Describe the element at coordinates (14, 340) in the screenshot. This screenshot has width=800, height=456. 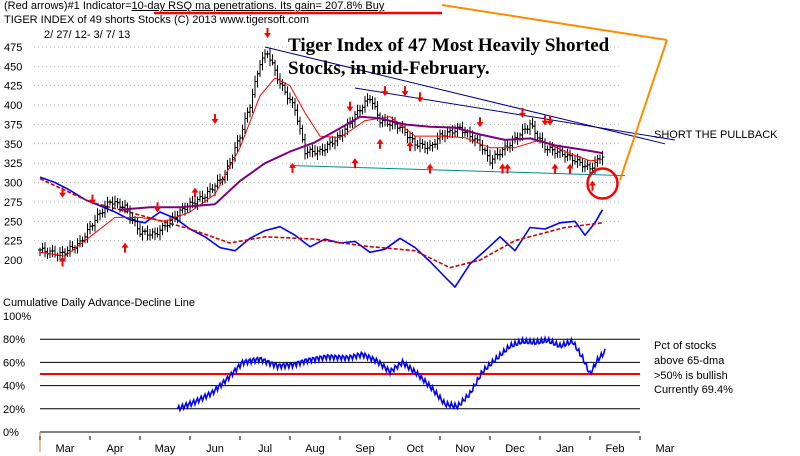
I see `lower-y-tick-label: 80%` at that location.